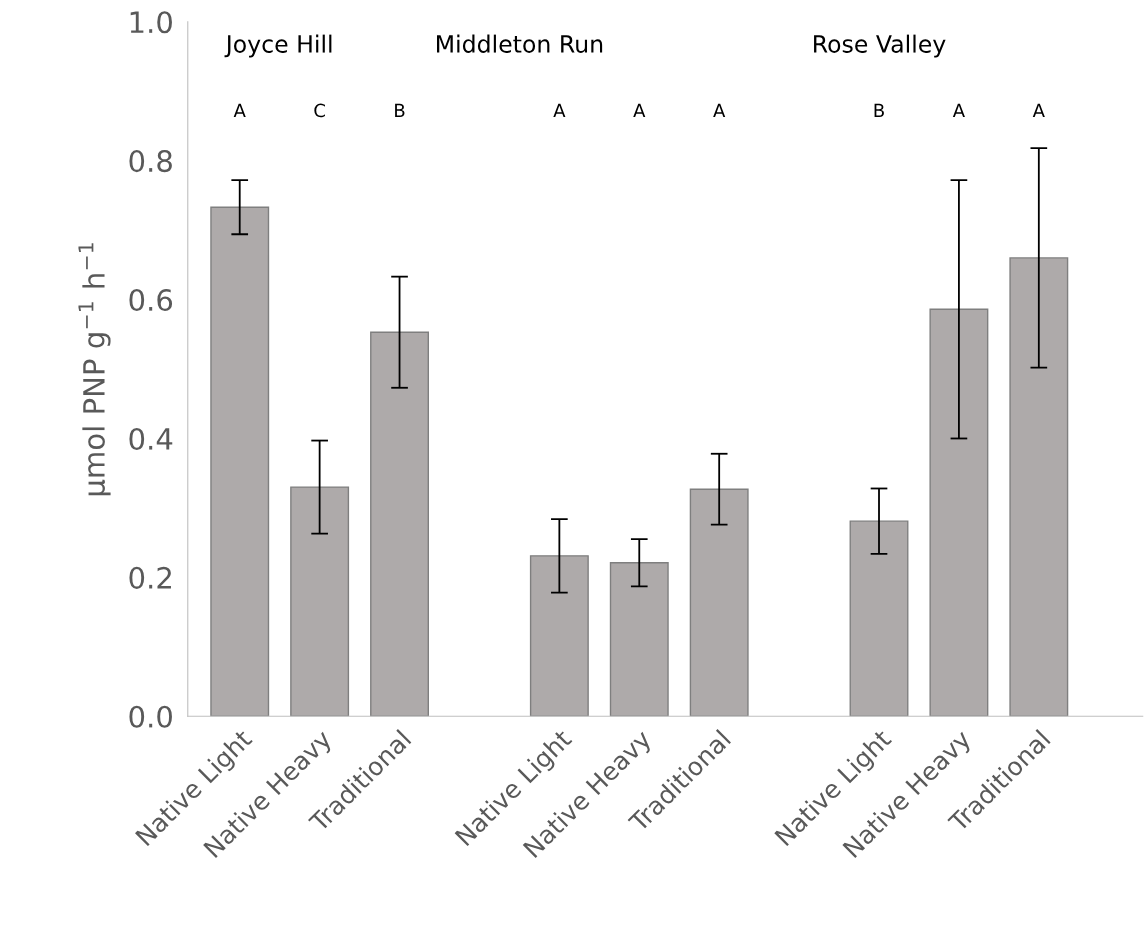 The image size is (1145, 945). I want to click on y-tick-label: 0.6, so click(151, 300).